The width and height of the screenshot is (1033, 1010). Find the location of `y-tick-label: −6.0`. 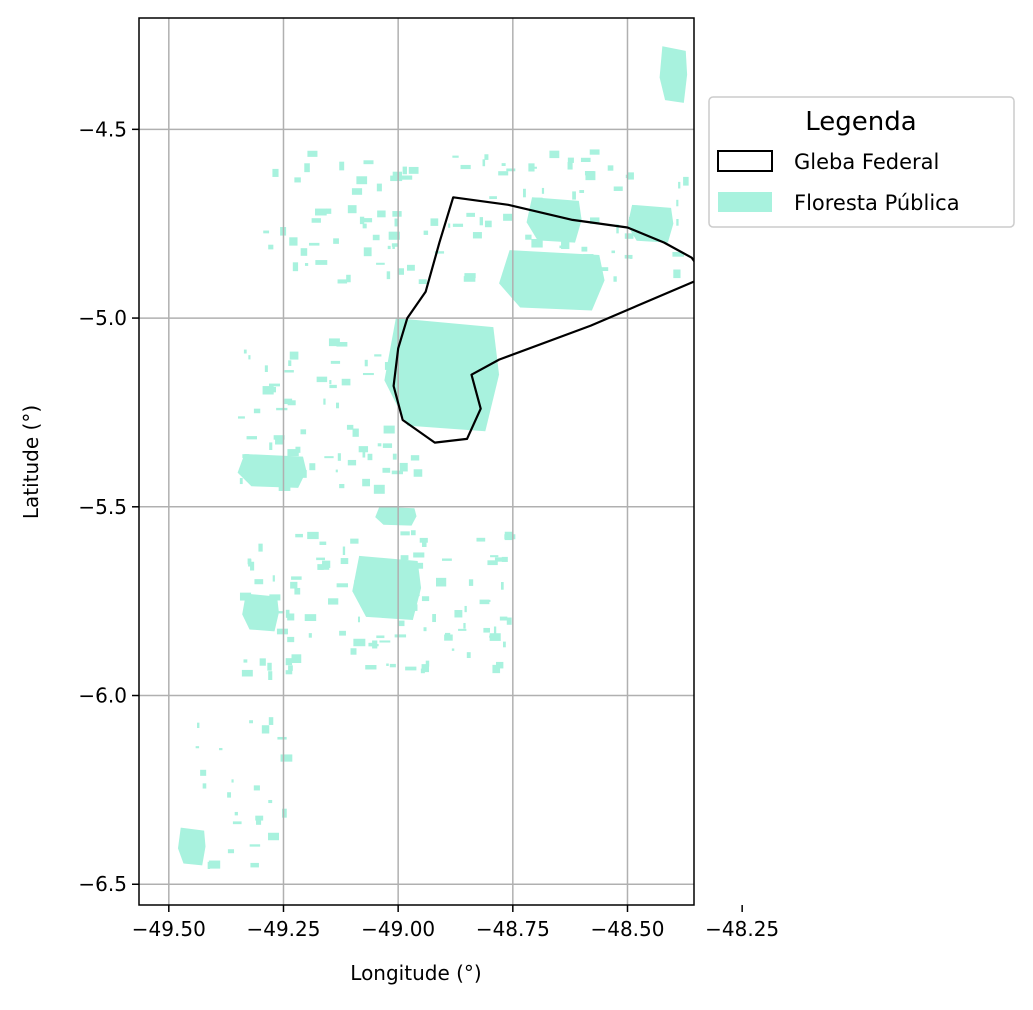

y-tick-label: −6.0 is located at coordinates (102, 696).